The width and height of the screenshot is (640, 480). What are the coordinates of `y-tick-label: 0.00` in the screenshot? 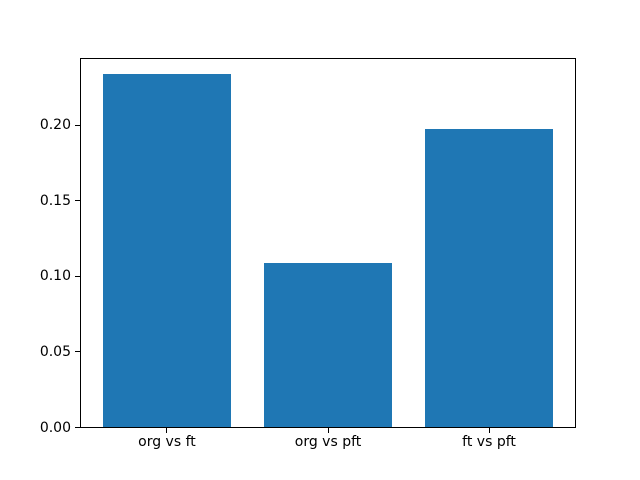 It's located at (55, 427).